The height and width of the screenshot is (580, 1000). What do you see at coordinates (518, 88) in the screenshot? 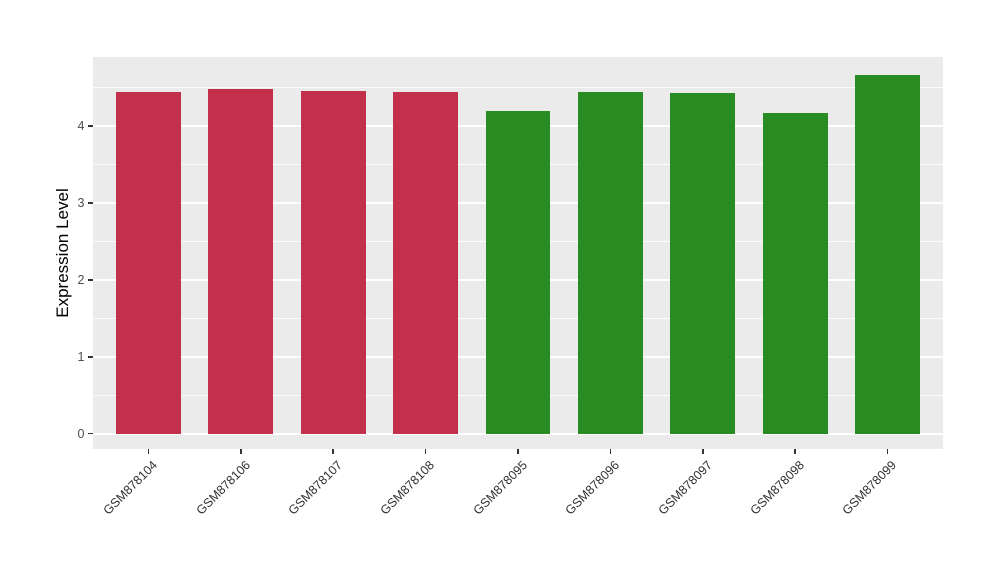
I see `gridline-minor` at bounding box center [518, 88].